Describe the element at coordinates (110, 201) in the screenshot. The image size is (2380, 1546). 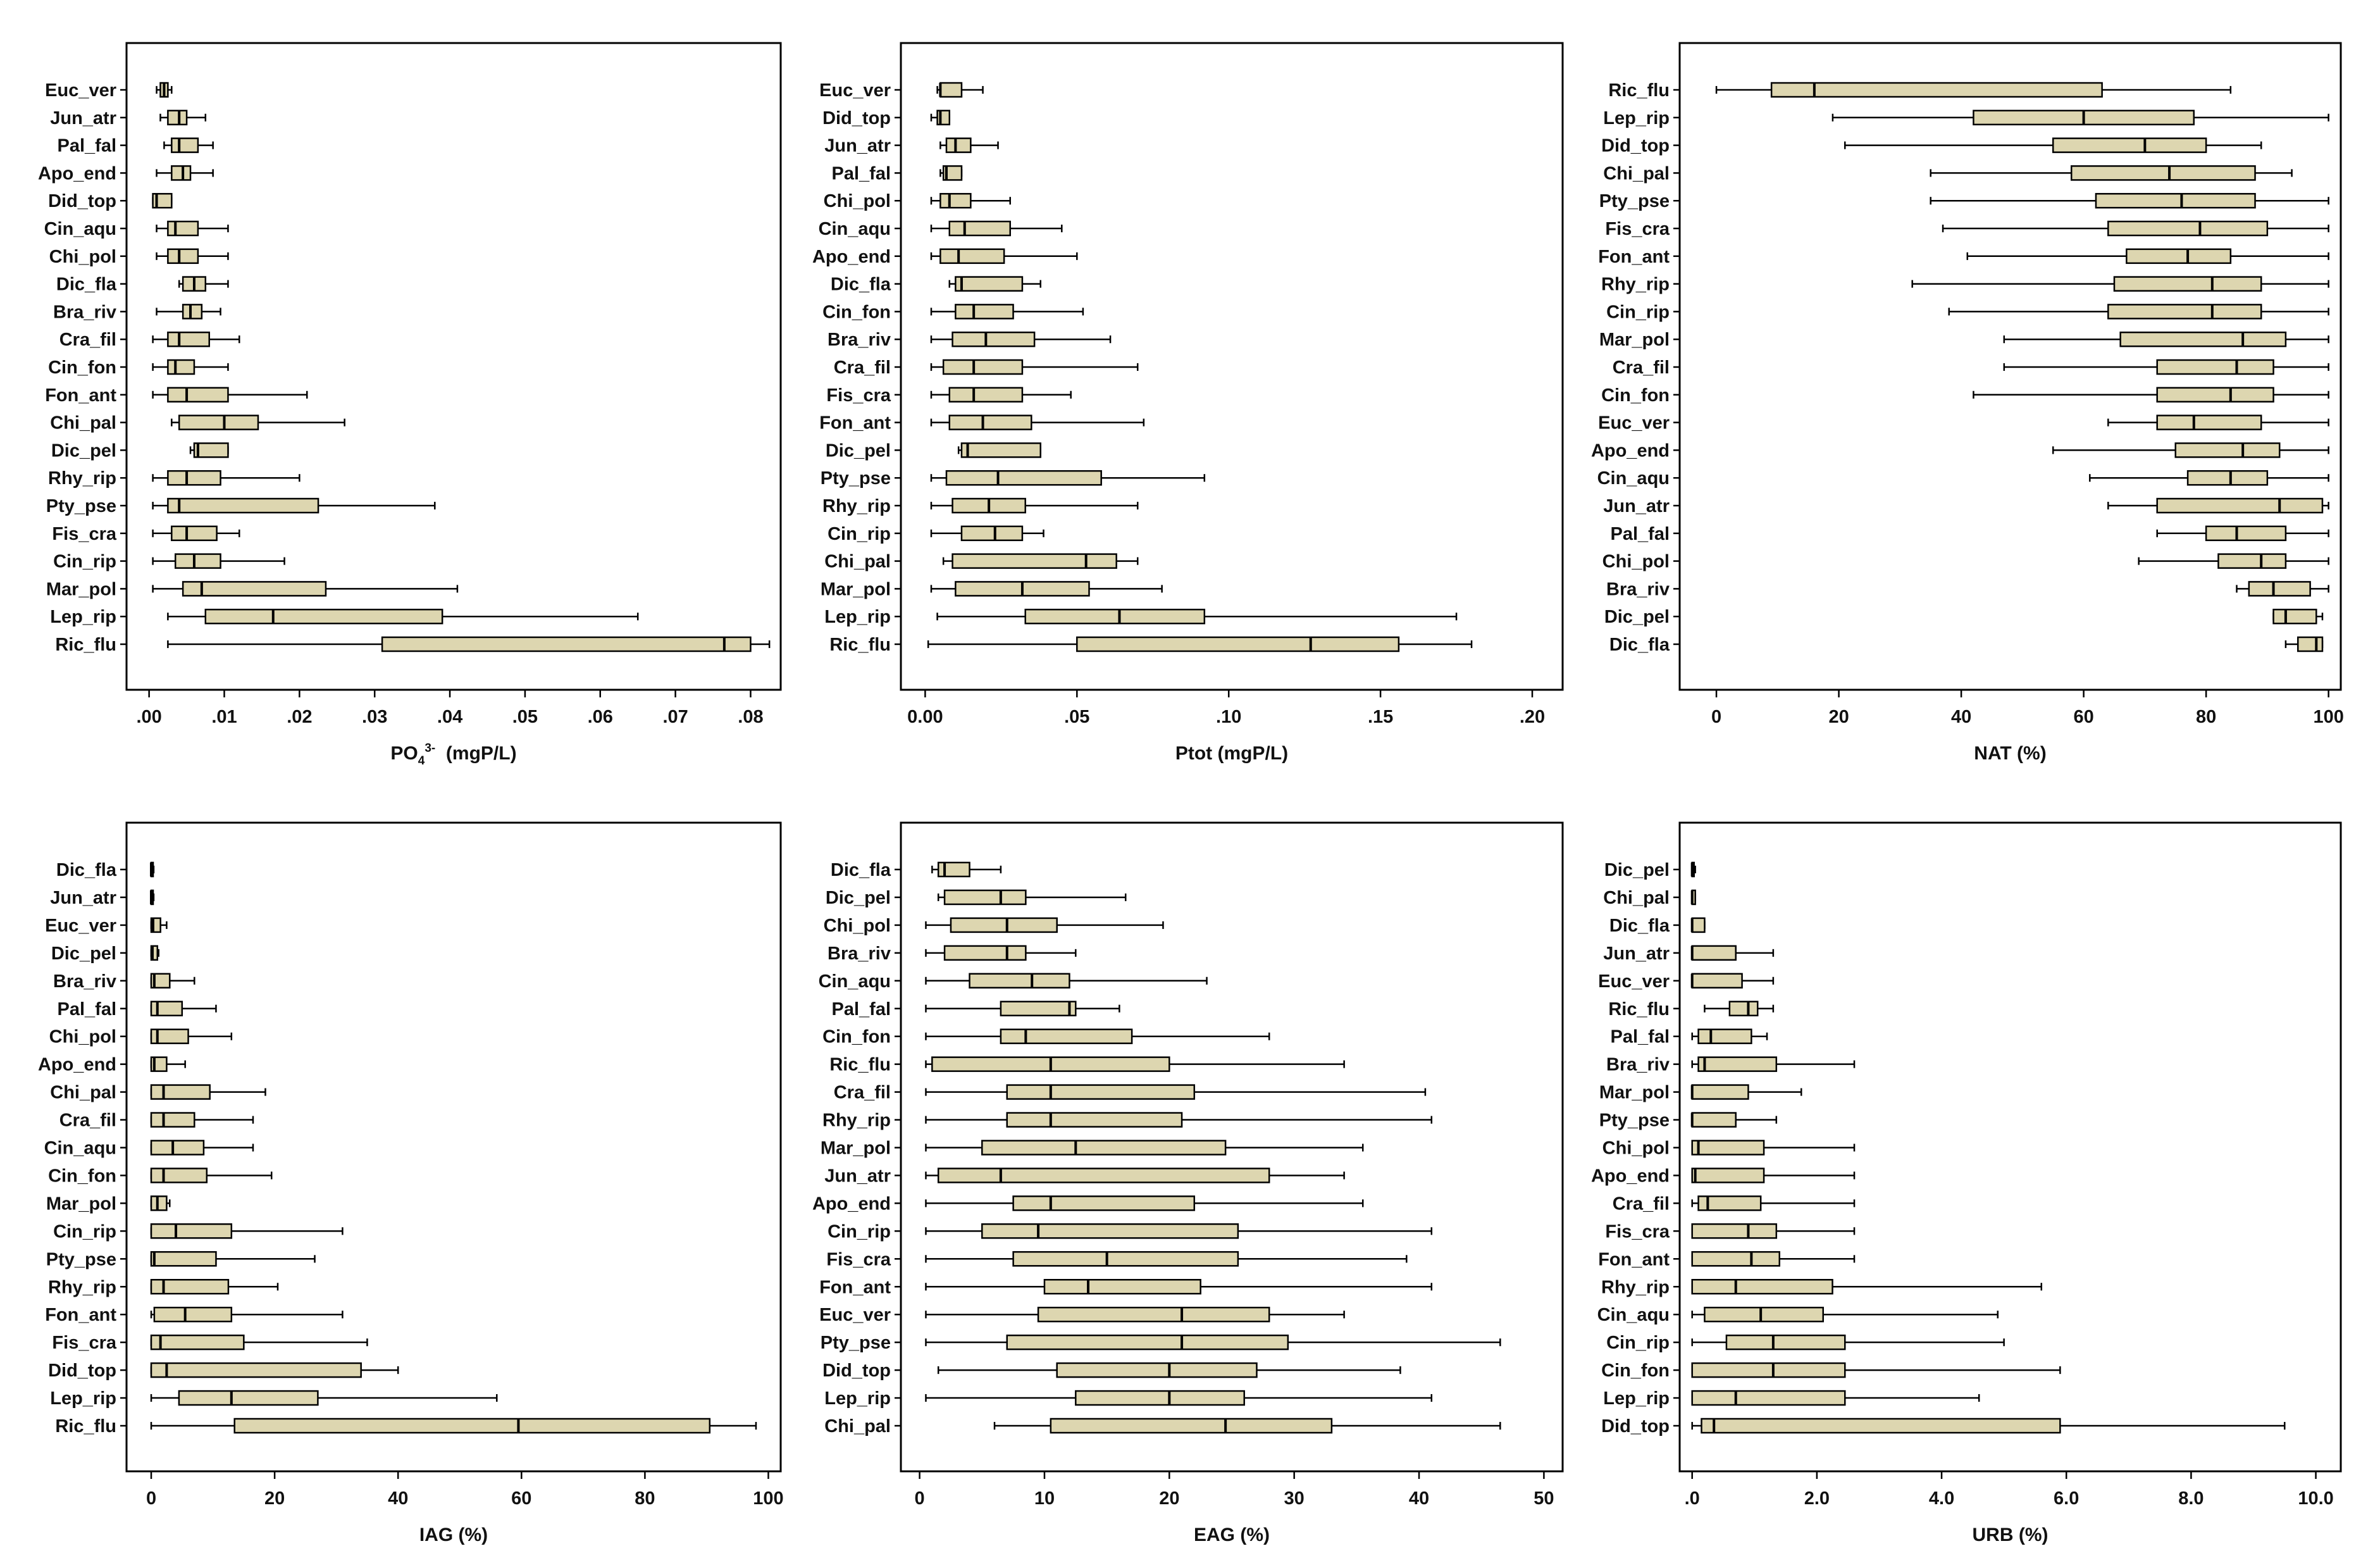
I see `box-row-Did_top: Did_top` at that location.